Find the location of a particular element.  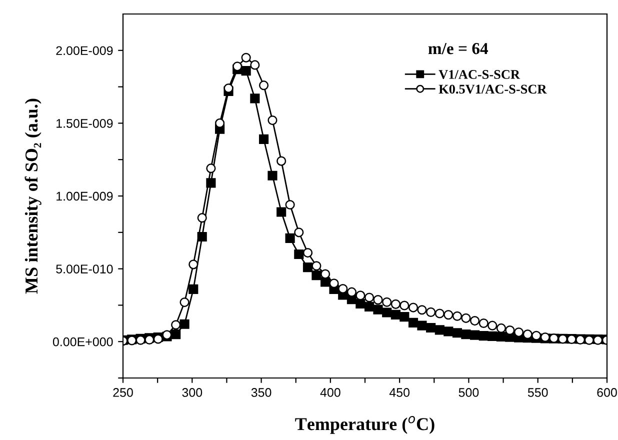

annotation: m/e = 64 is located at coordinates (458, 48).